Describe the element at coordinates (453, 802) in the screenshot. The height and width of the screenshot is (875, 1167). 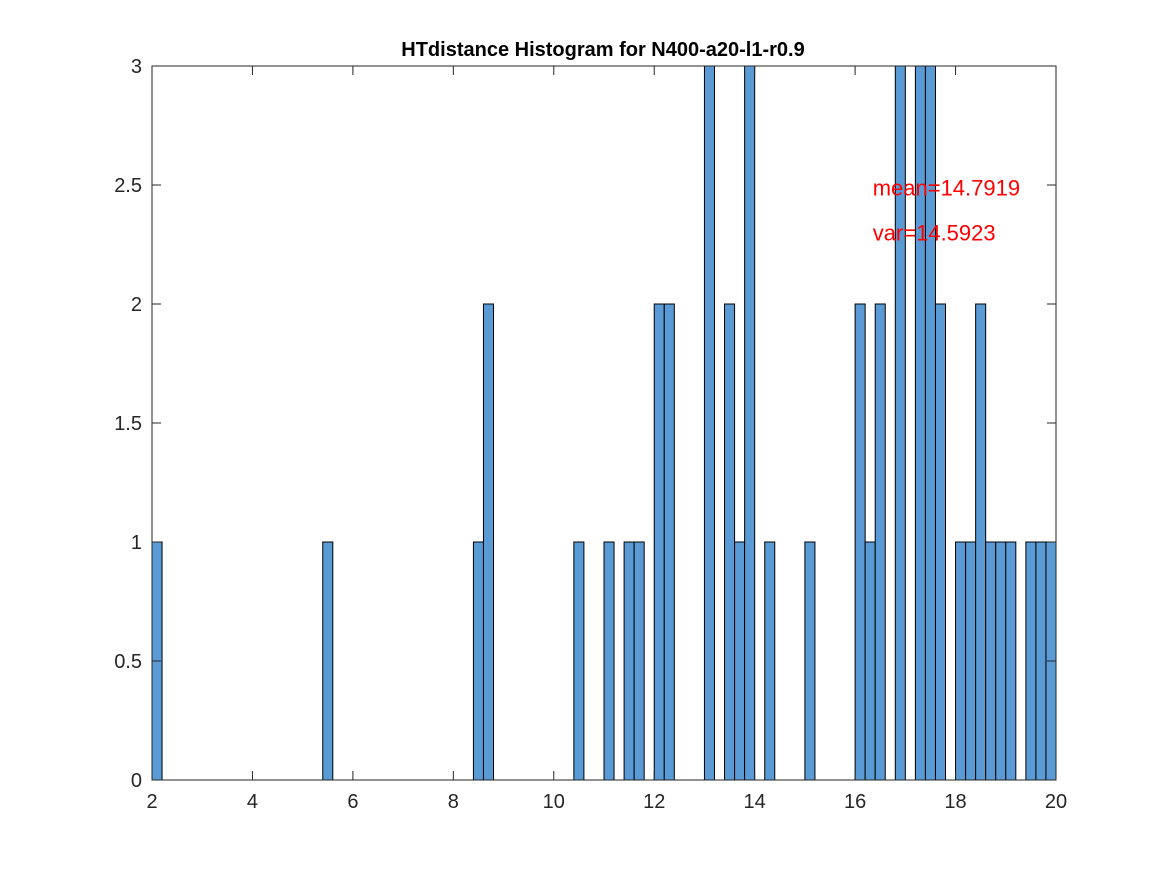
I see `x-tick-label: 8` at that location.